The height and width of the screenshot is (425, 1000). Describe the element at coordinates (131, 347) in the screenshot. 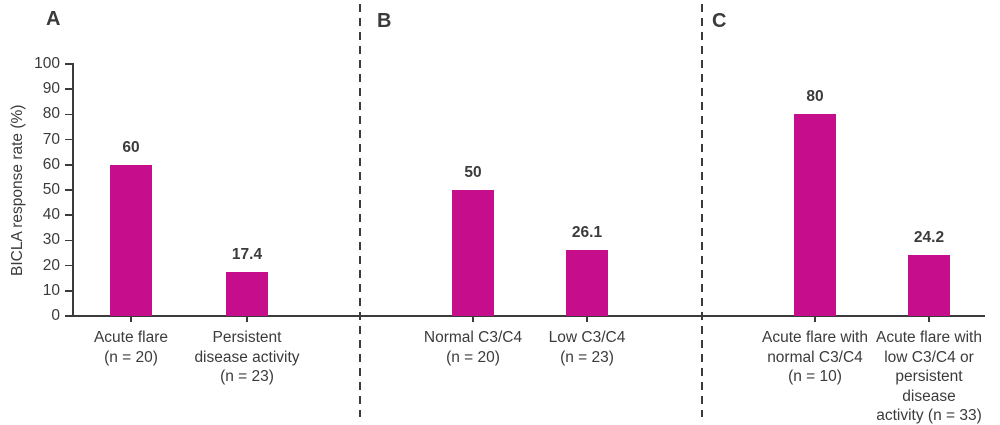

I see `bar-category-label: Acute flare (n = 20)` at that location.